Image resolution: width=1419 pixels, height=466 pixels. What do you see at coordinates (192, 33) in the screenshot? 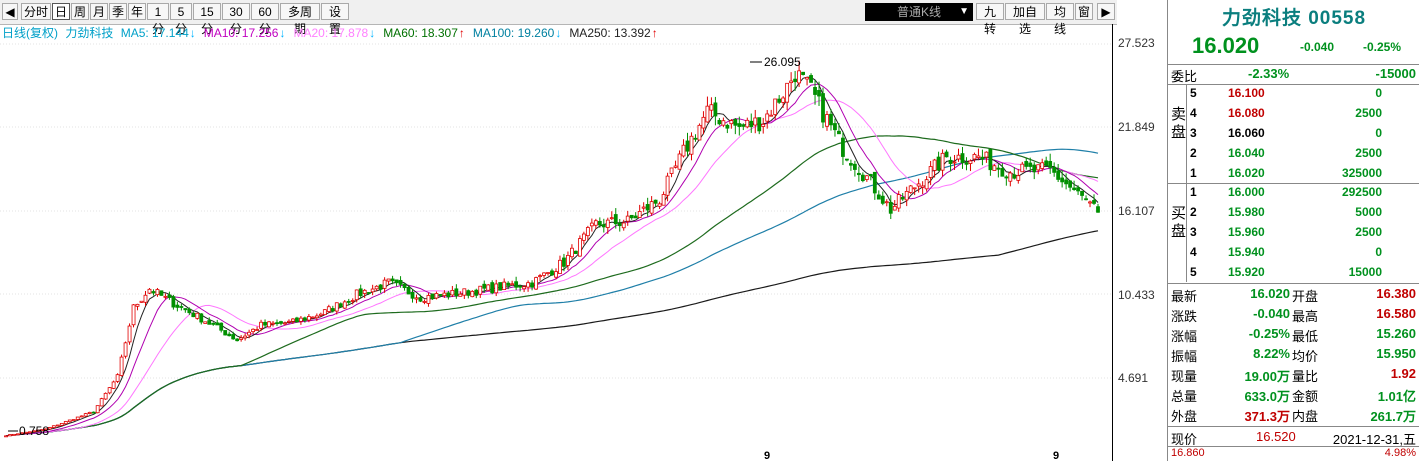
I see `trend-arrow-icon: ↓` at bounding box center [192, 33].